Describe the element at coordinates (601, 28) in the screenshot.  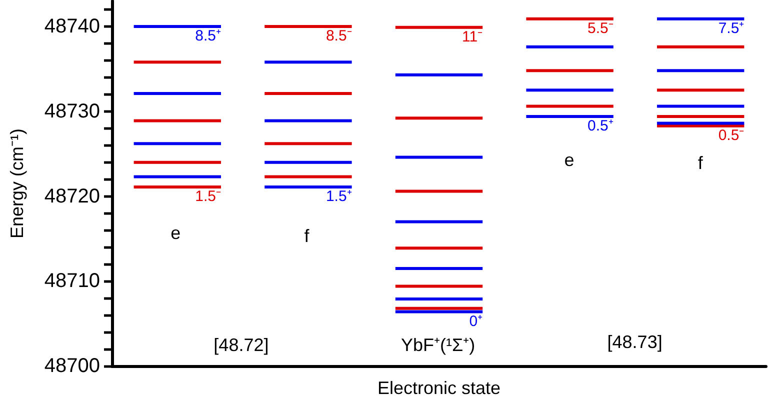
I see `series-label: 5.5⁻` at that location.